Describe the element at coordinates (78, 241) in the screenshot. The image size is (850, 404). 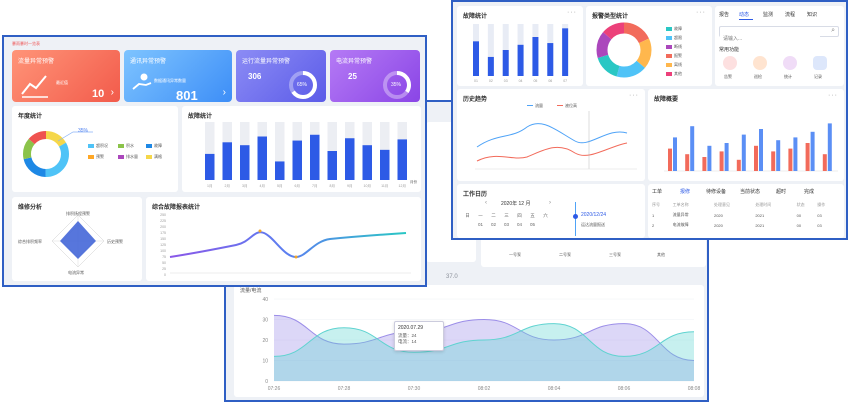
I see `radar-chart` at that location.